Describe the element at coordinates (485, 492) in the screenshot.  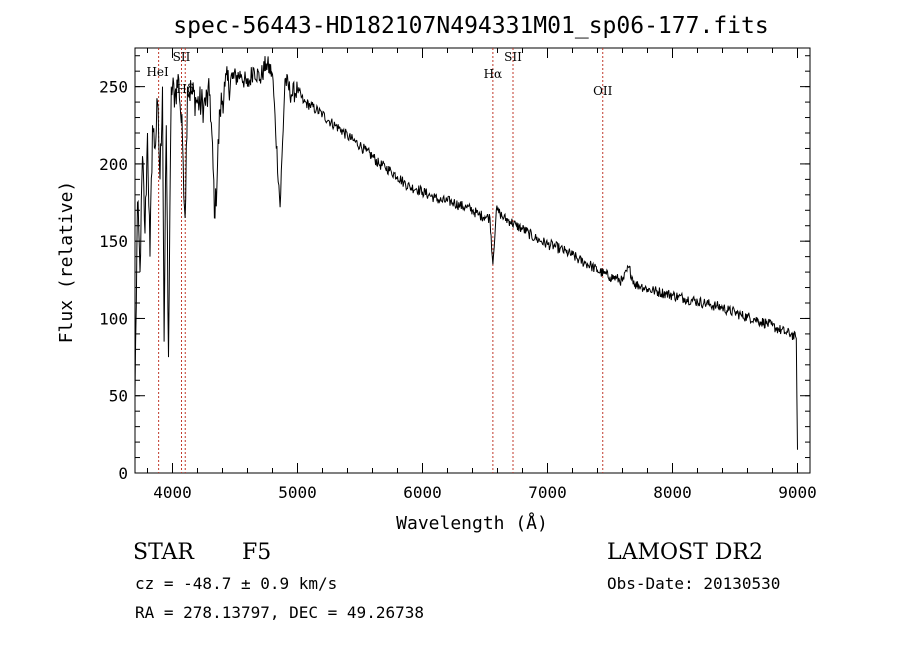
I see `x-tick-labels: 4000 5000 6000 7000 8000 9000` at that location.